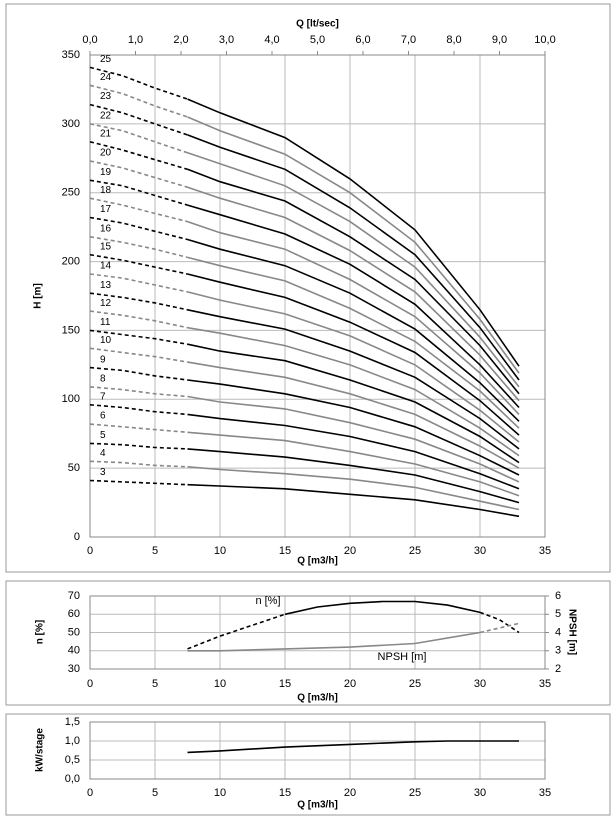  What do you see at coordinates (103, 396) in the screenshot?
I see `series-label: 7` at bounding box center [103, 396].